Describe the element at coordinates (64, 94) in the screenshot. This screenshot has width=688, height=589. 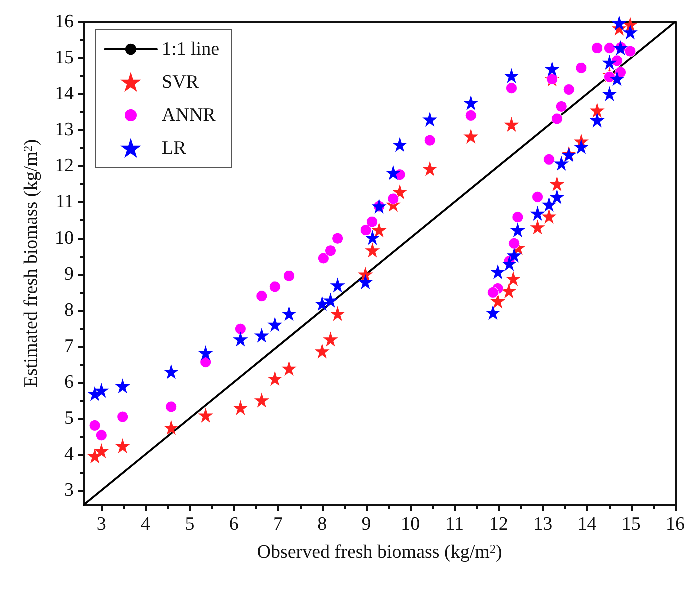
I see `y-tick-label: 14` at that location.